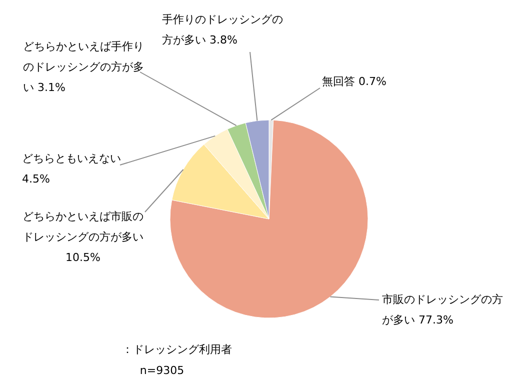  Describe the element at coordinates (354, 81) in the screenshot. I see `slice-label: 無回答 0.7%` at that location.